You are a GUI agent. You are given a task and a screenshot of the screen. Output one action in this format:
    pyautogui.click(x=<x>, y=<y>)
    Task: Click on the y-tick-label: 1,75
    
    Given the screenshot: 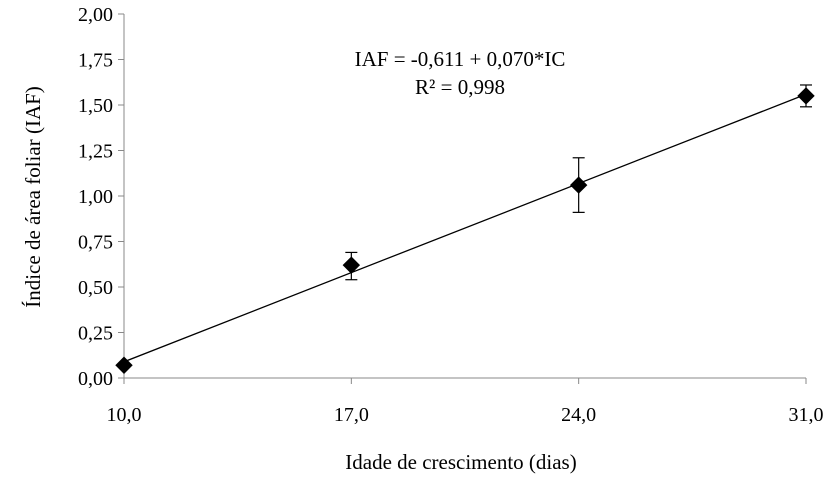 What is the action you would take?
    pyautogui.click(x=95, y=61)
    